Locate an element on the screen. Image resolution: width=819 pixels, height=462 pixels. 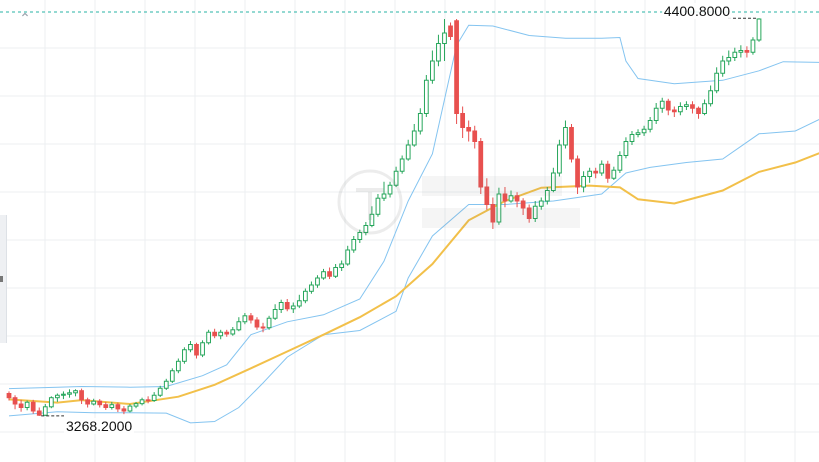
handle-grip-icon is located at coordinates (1, 279).